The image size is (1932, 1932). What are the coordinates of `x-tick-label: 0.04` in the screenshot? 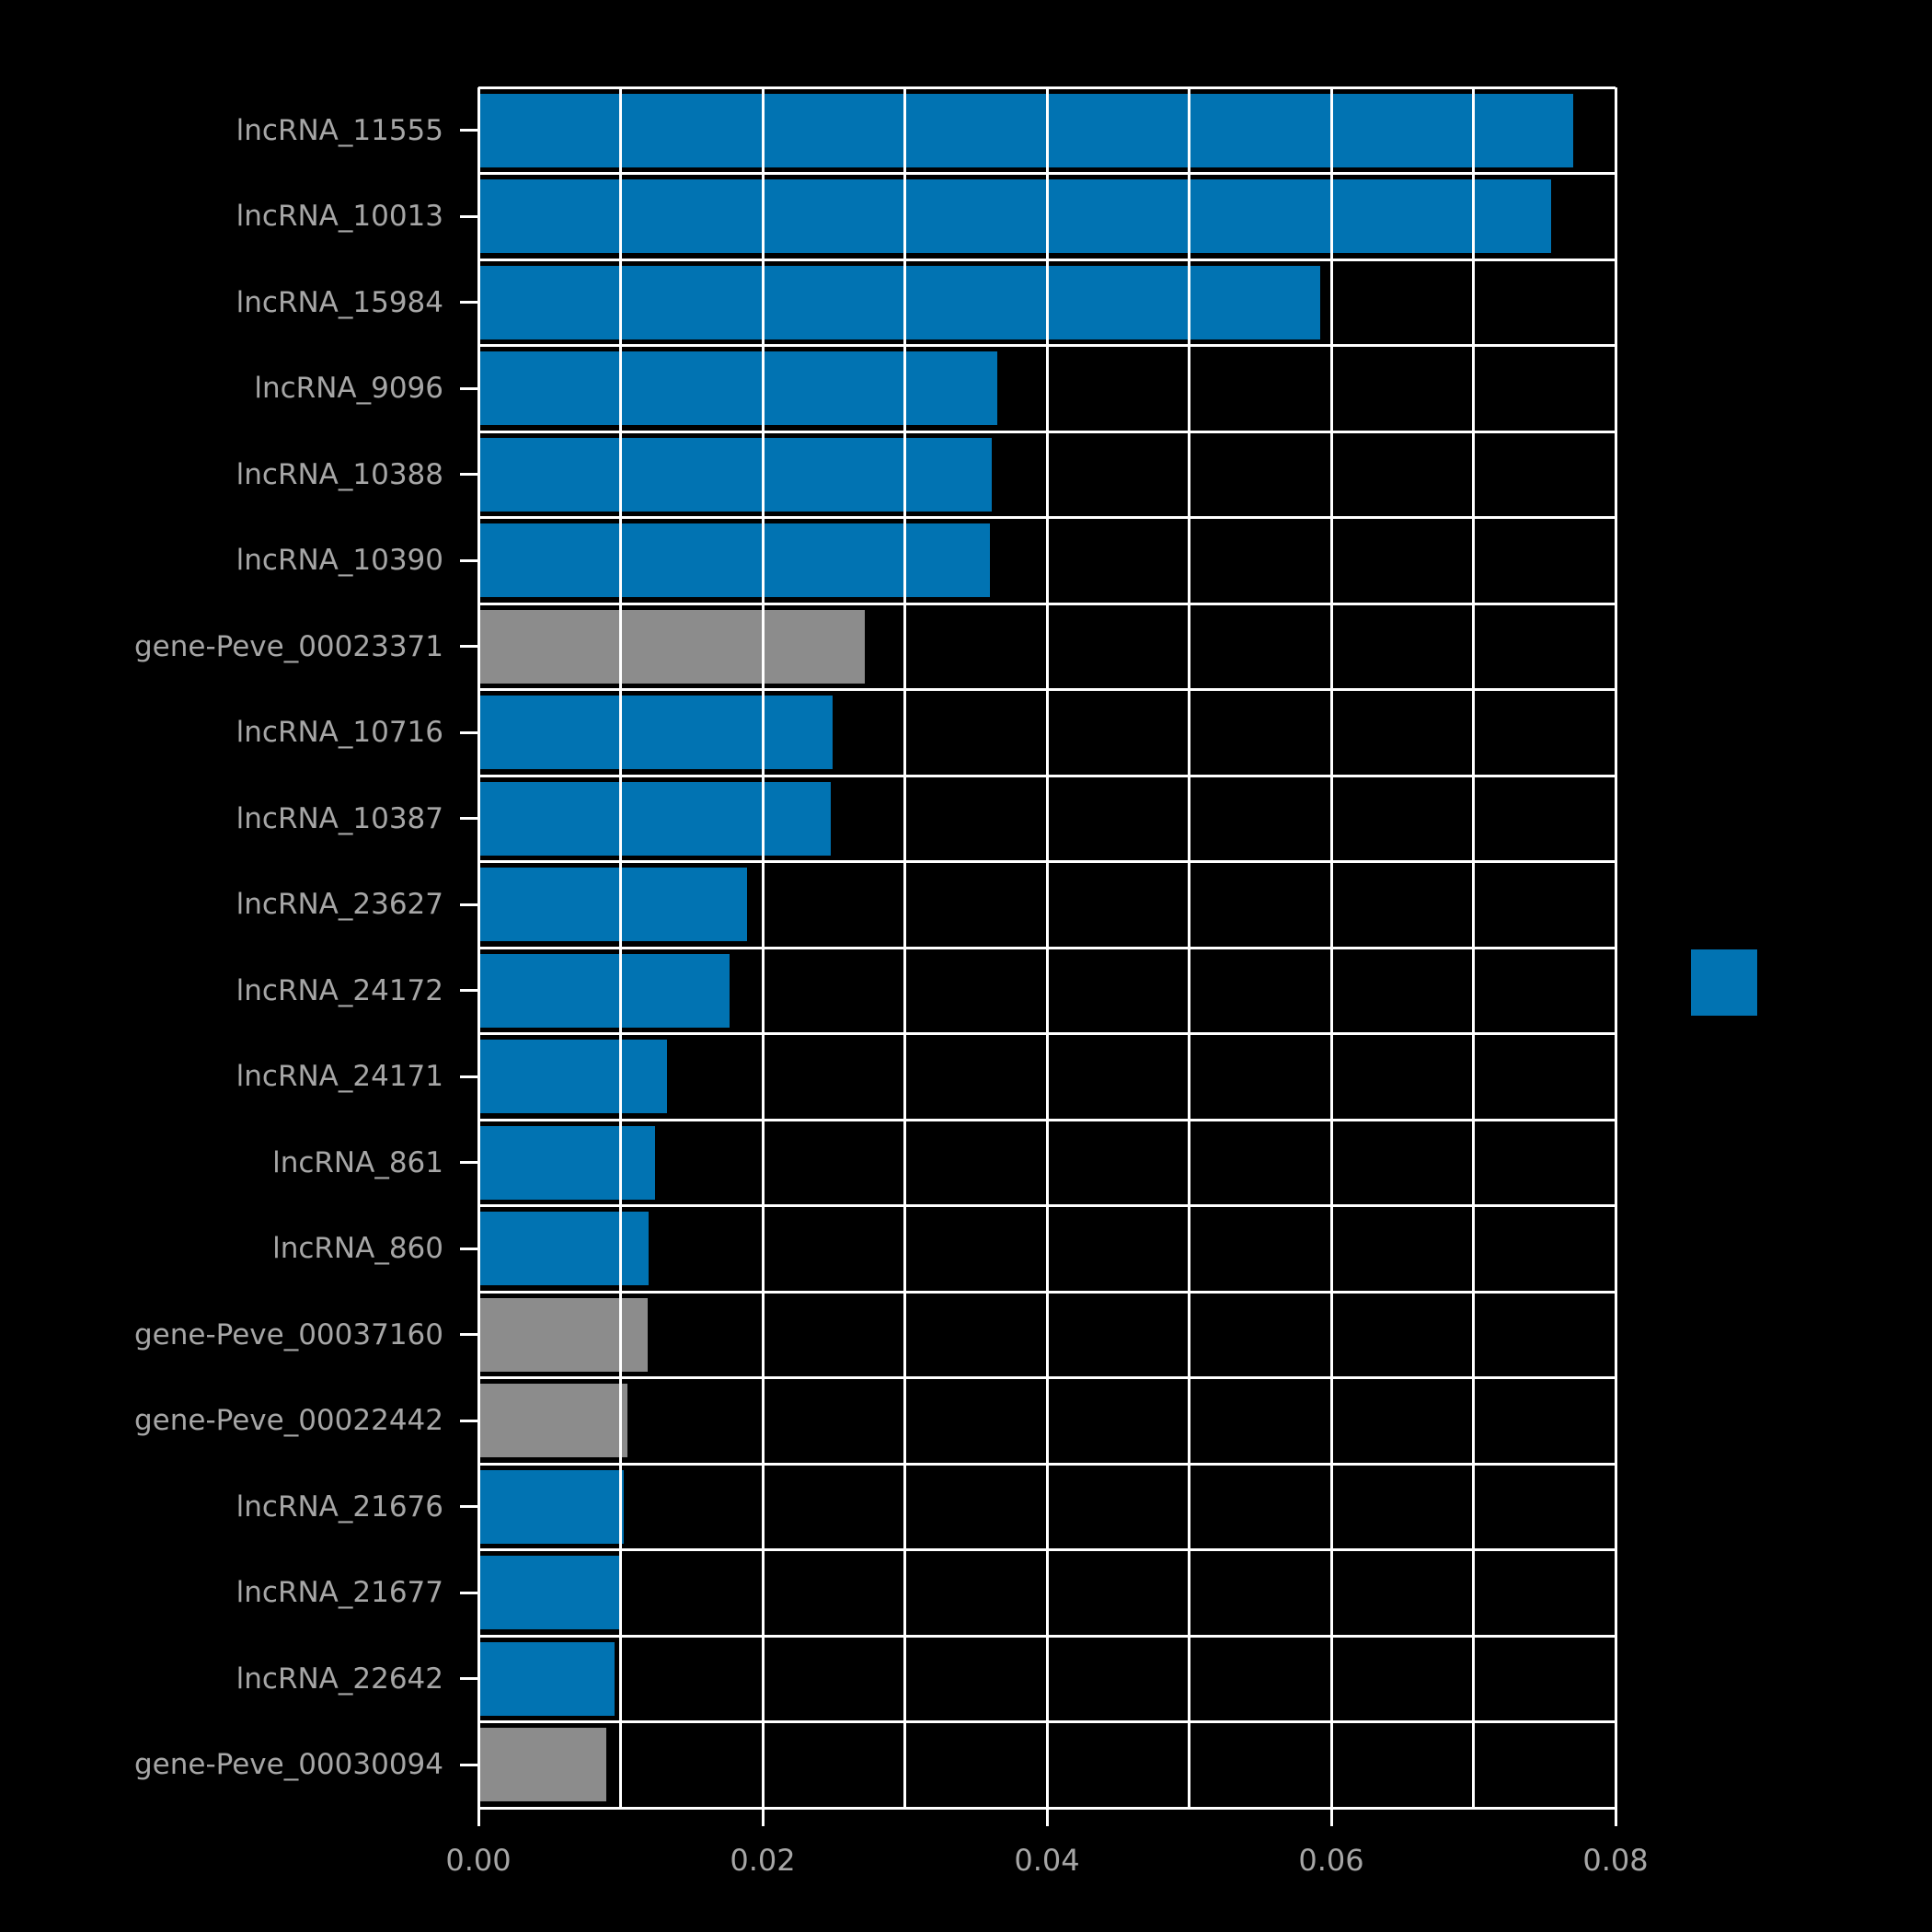 It's located at (1047, 1860).